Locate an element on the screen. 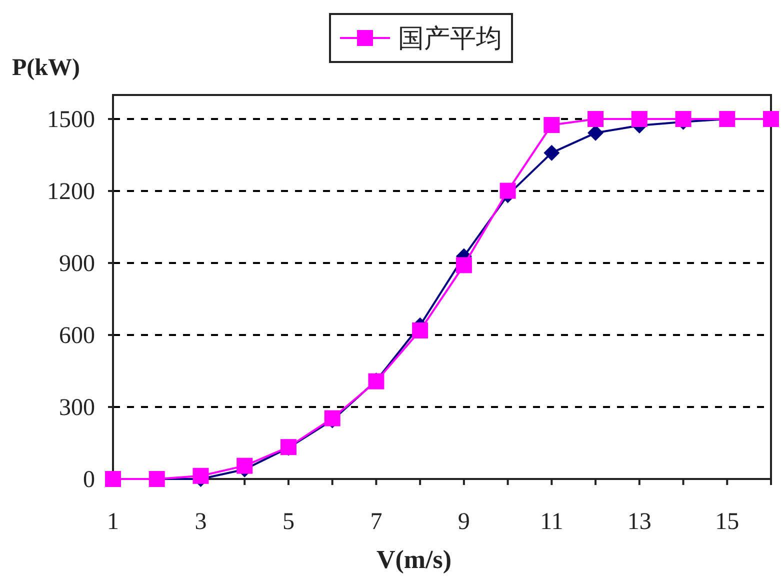 The width and height of the screenshot is (781, 583). y-tick-label: 1500 is located at coordinates (71, 120).